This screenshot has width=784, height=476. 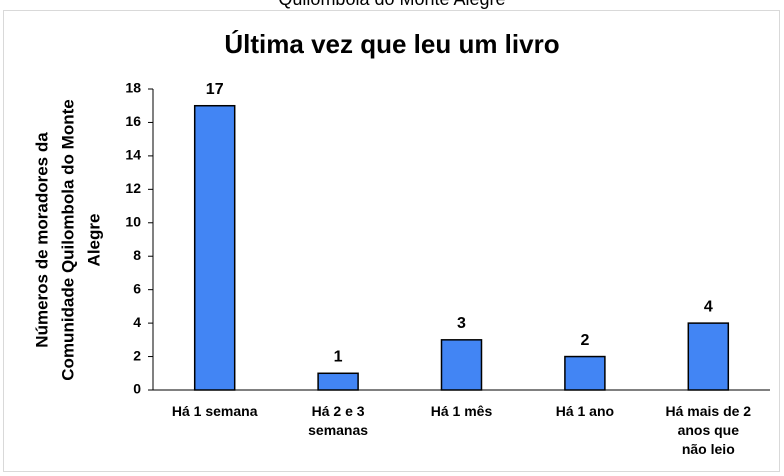 I want to click on data-label: 1, so click(x=338, y=356).